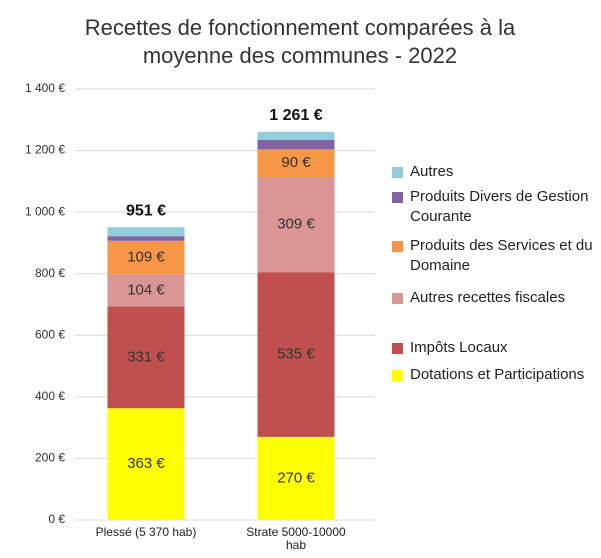 The width and height of the screenshot is (601, 558). Describe the element at coordinates (45, 150) in the screenshot. I see `y-tick-label: 1 200 €` at that location.